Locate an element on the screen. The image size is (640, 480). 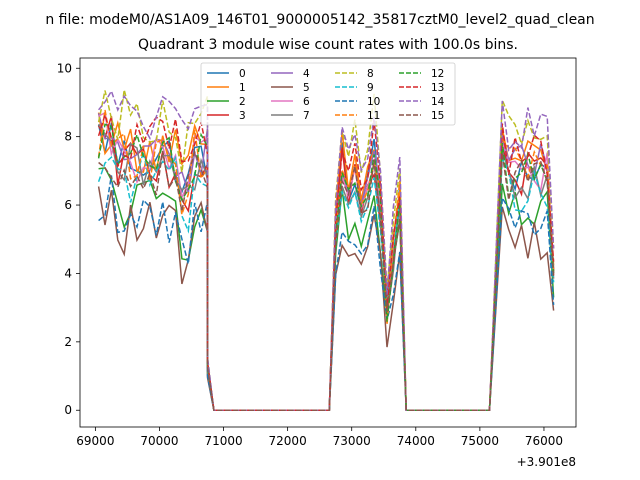
x-tick-label: 69000 is located at coordinates (95, 441).